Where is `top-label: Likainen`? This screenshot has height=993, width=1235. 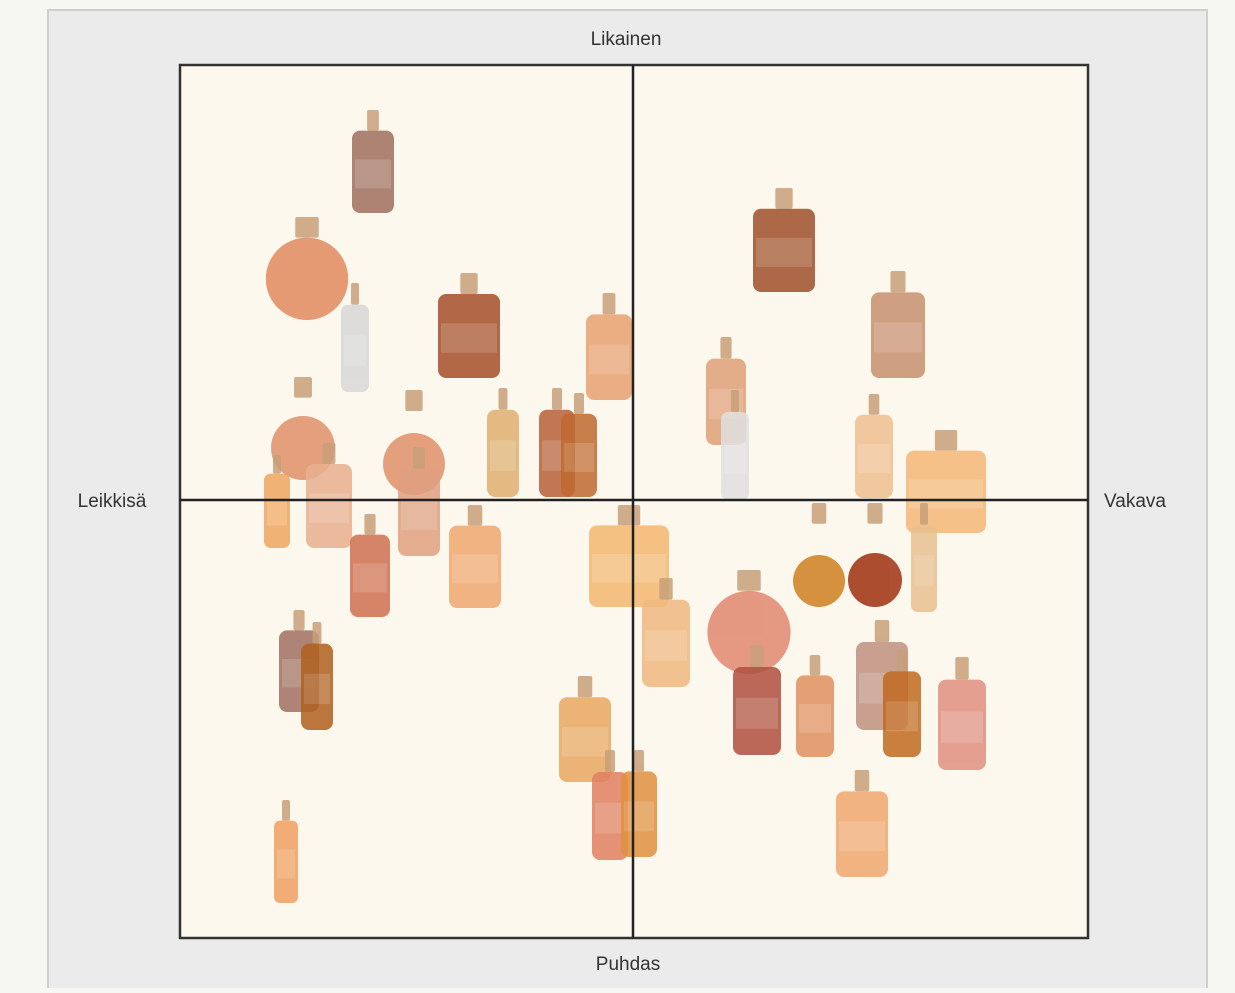
top-label: Likainen is located at coordinates (626, 39).